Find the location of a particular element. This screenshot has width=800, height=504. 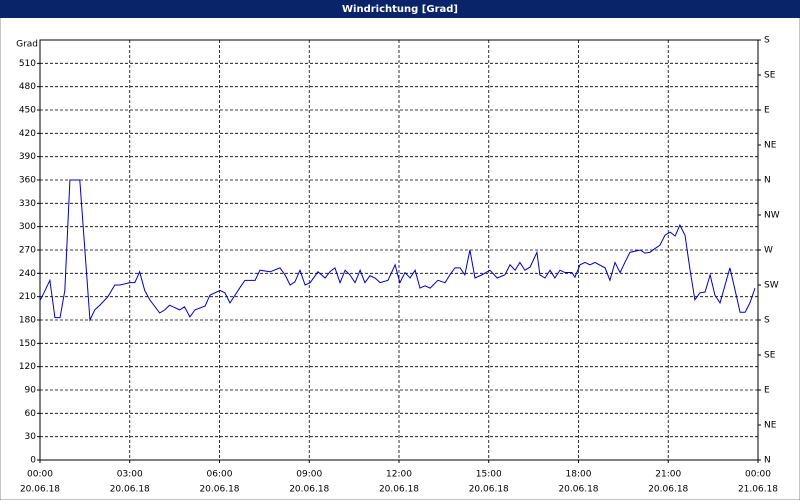

y-tick-label: 360 is located at coordinates (27, 181).